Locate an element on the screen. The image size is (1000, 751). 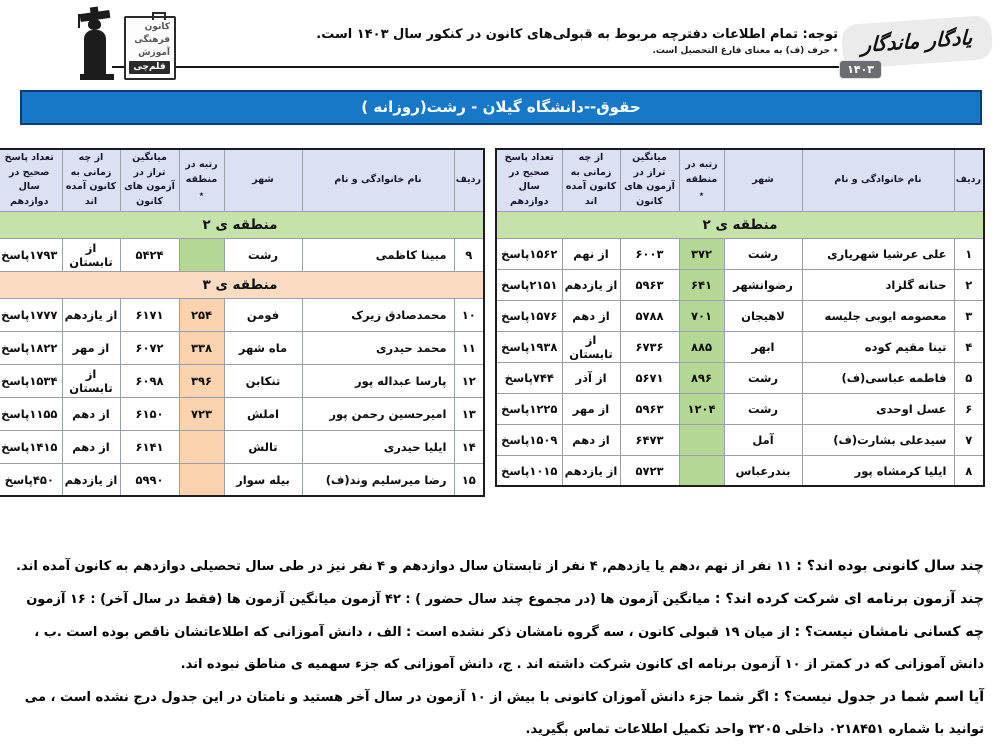
cell-avg-score: ۶۰۹۸ is located at coordinates (149, 380).